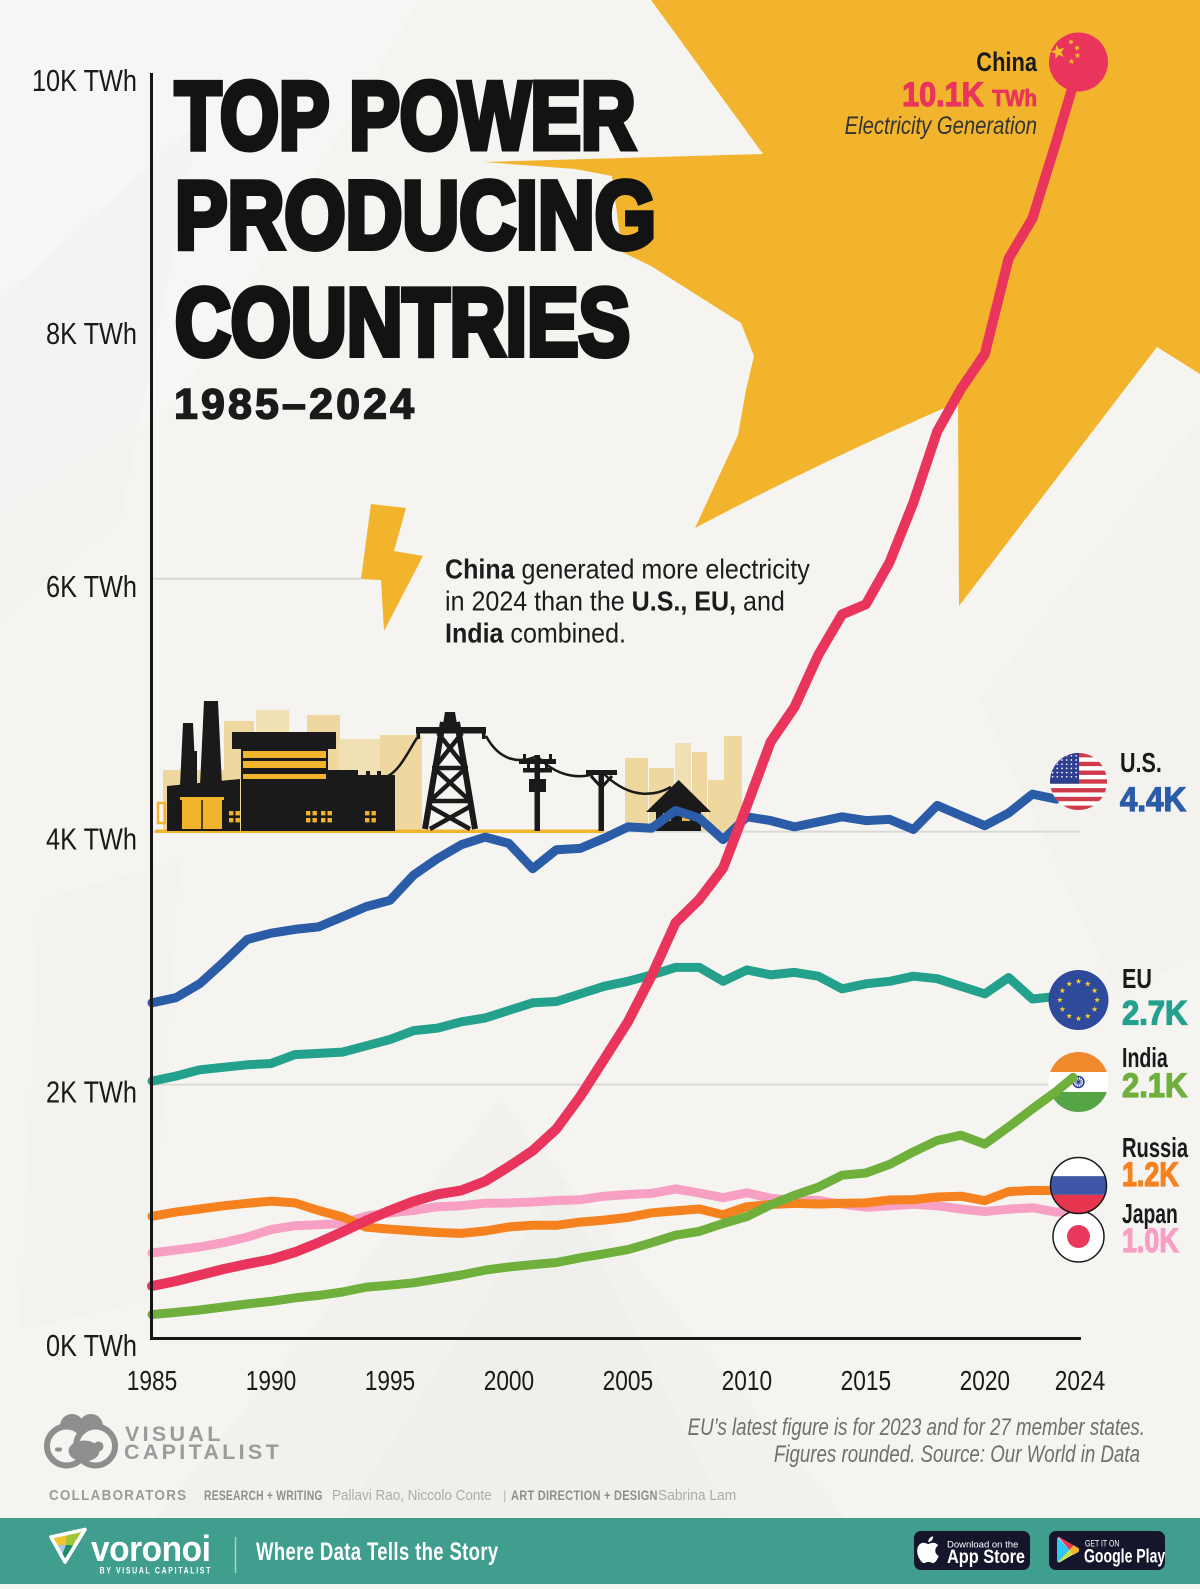 This screenshot has width=1200, height=1589. Describe the element at coordinates (985, 1381) in the screenshot. I see `svg-text: 2020` at that location.